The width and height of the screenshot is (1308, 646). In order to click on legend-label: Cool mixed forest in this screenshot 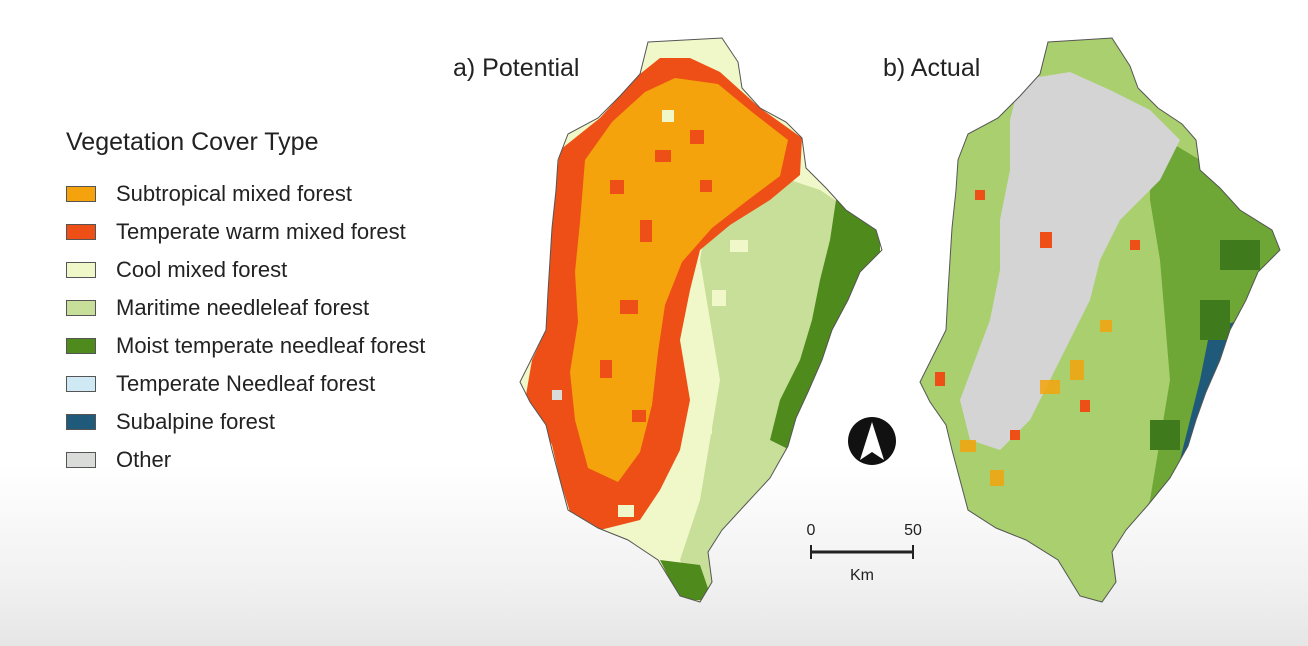, I will do `click(202, 269)`.